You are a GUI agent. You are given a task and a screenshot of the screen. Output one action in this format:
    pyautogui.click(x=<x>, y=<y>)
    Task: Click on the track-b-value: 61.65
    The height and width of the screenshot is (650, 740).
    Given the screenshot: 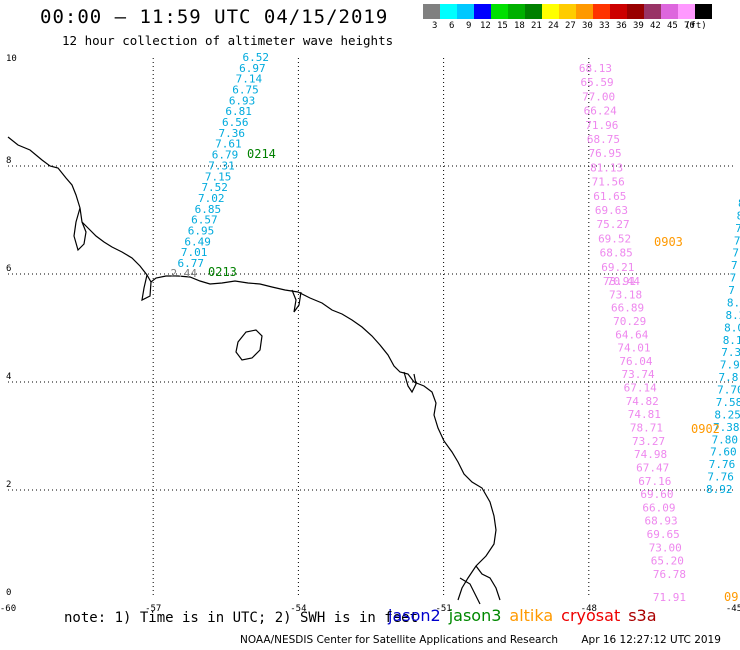 What is the action you would take?
    pyautogui.click(x=609, y=196)
    